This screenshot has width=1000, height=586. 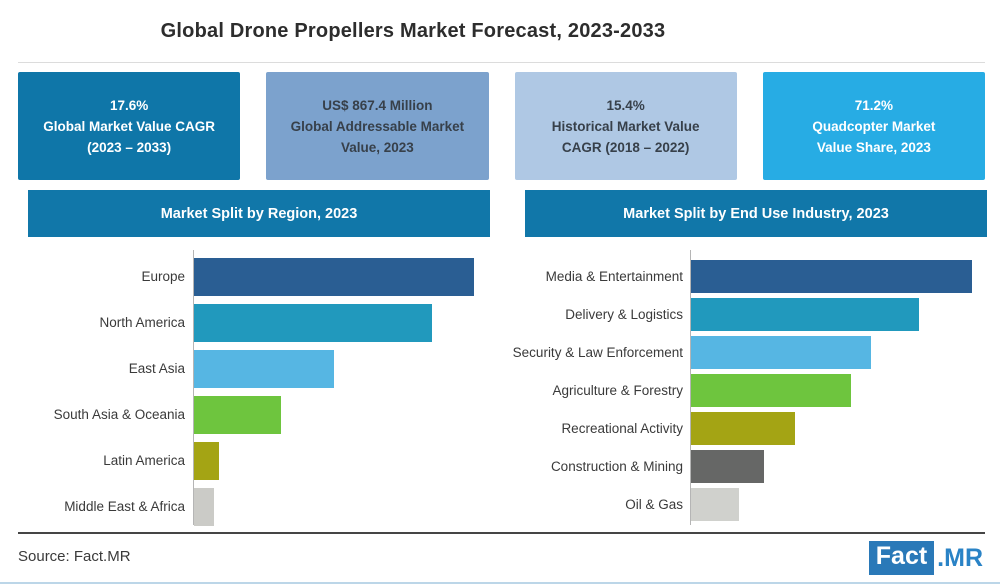 I want to click on bar-label: Delivery & Logistics, so click(x=624, y=314).